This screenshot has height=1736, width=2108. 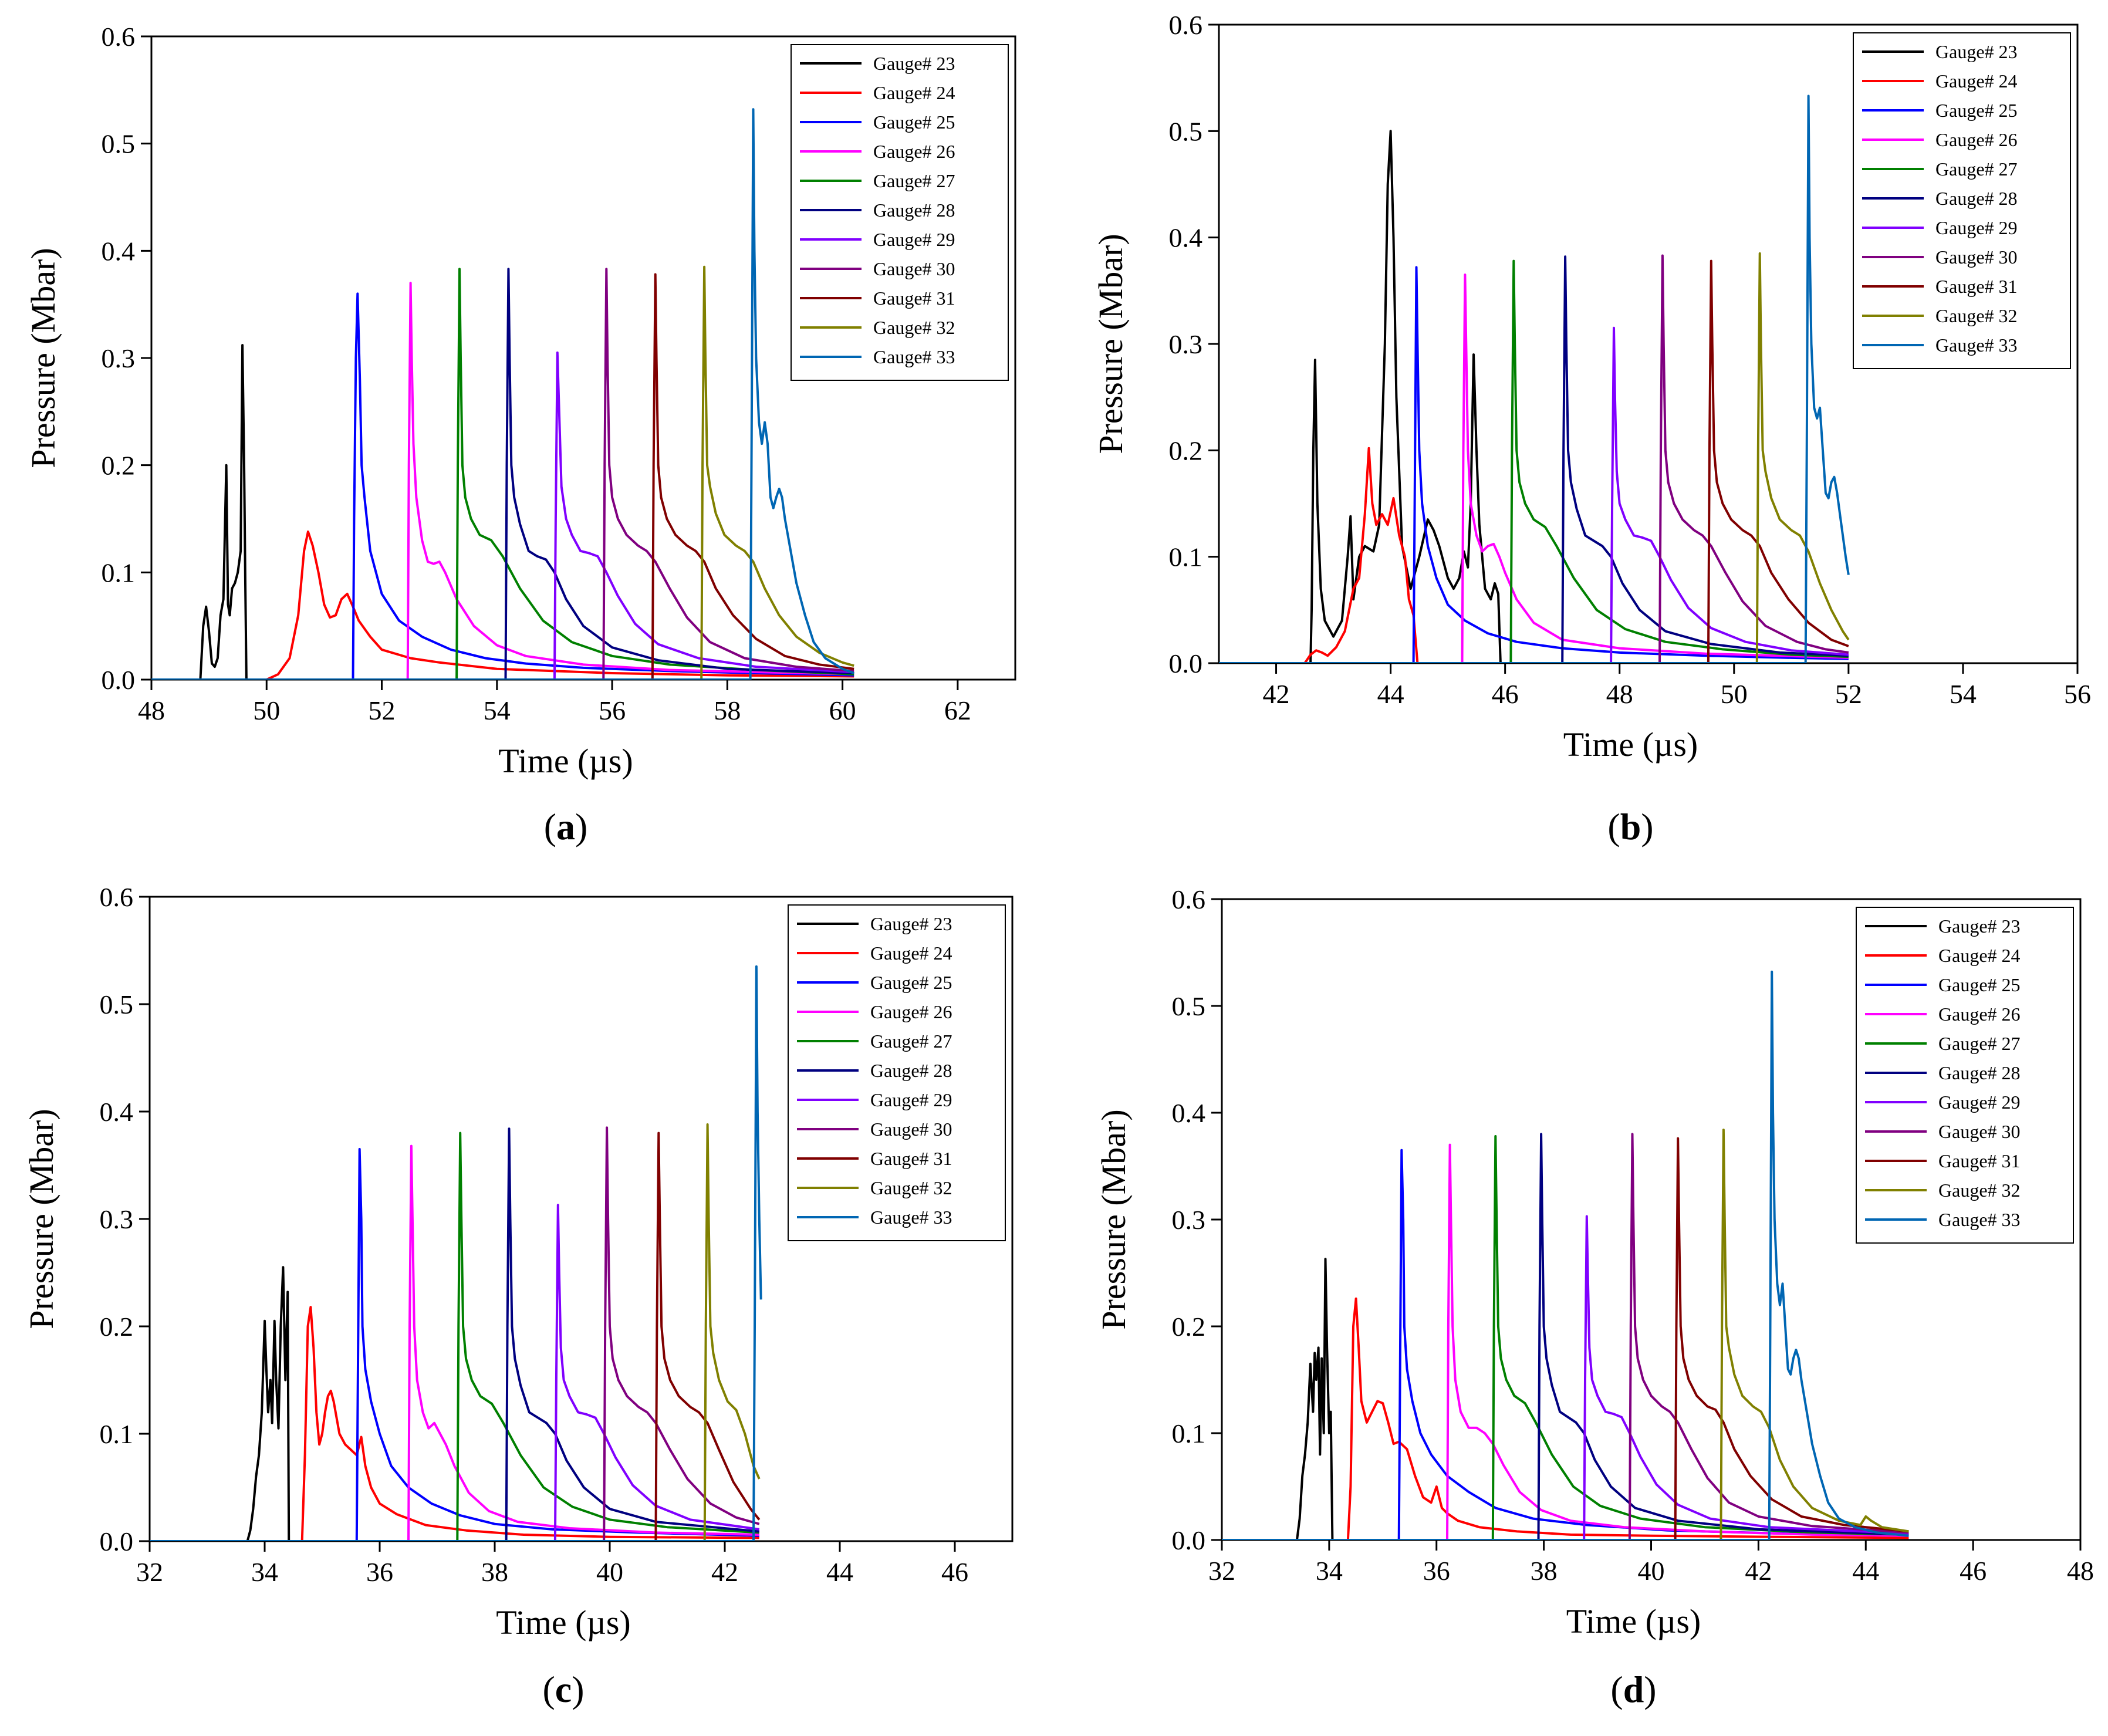 I want to click on y-tick-label: 0.5, so click(x=1186, y=131).